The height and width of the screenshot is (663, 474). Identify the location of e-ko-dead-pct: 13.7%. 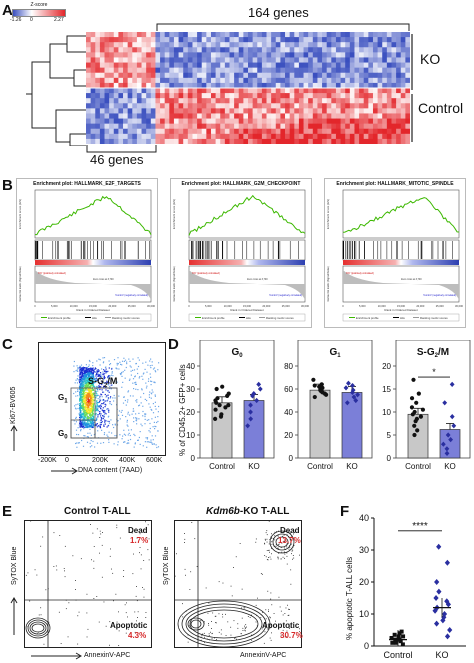
(289, 540).